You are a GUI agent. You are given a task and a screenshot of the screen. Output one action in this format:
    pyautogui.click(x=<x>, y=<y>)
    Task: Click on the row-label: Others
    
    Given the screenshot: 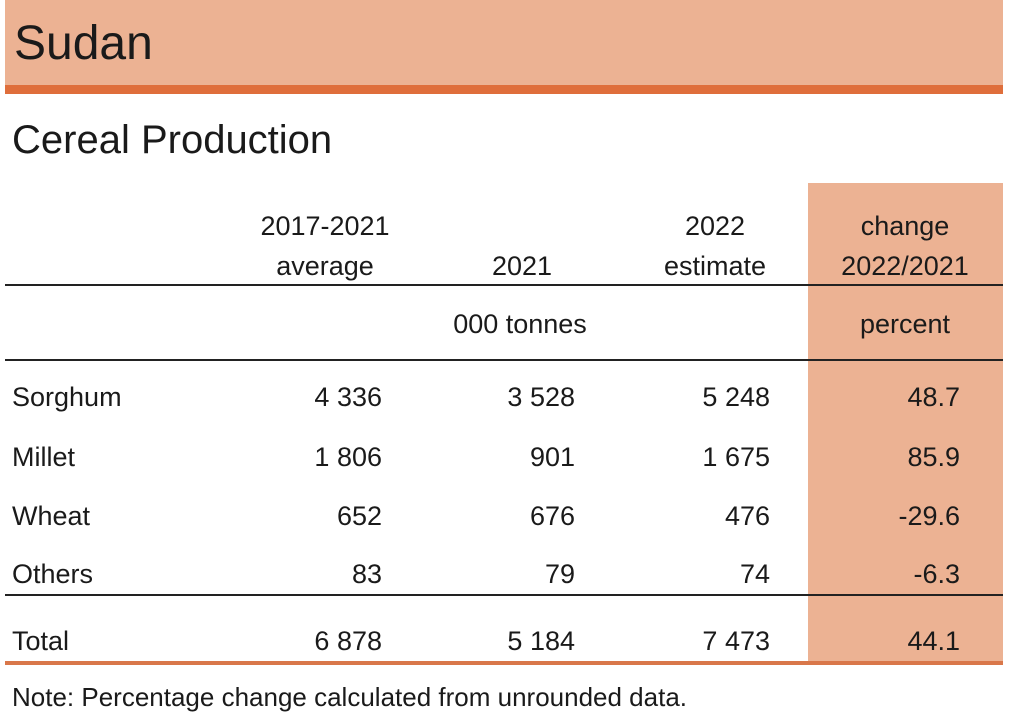 What is the action you would take?
    pyautogui.click(x=53, y=574)
    